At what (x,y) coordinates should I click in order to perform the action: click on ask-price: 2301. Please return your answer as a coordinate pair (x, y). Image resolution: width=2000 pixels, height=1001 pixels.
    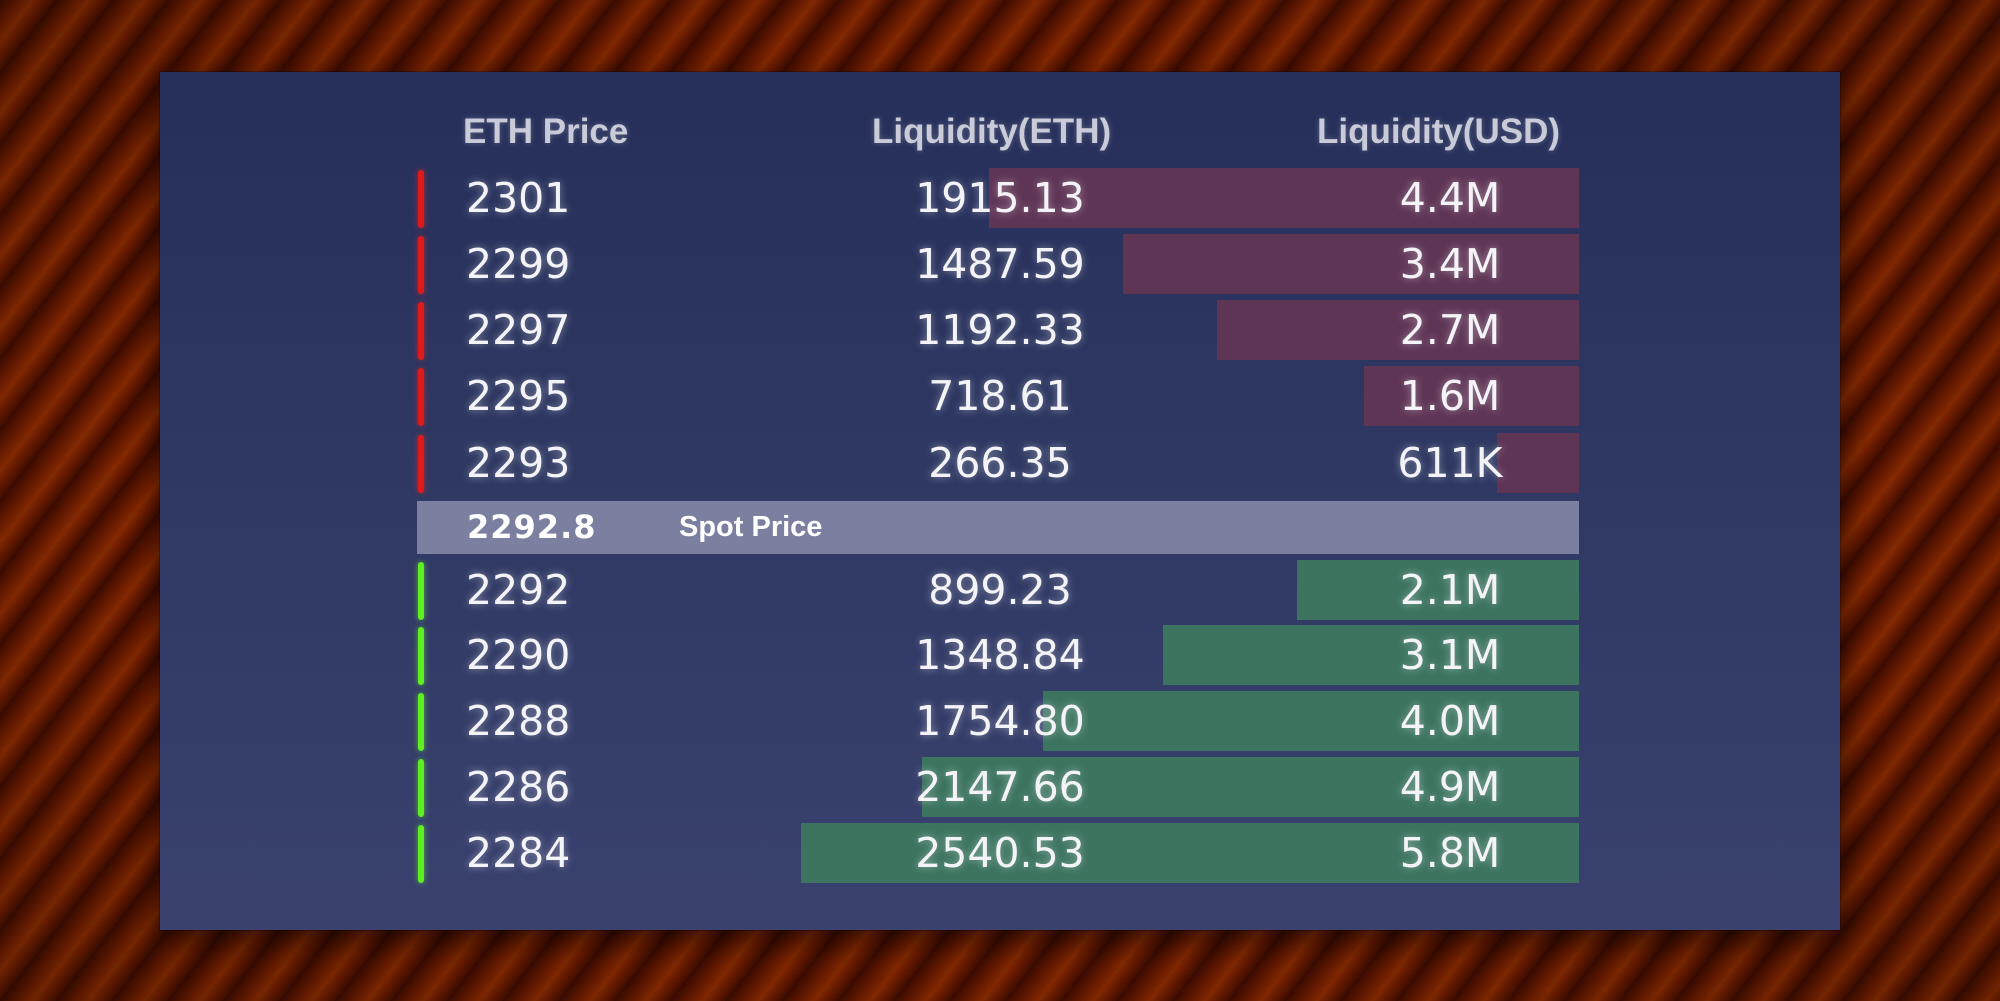
    Looking at the image, I should click on (518, 198).